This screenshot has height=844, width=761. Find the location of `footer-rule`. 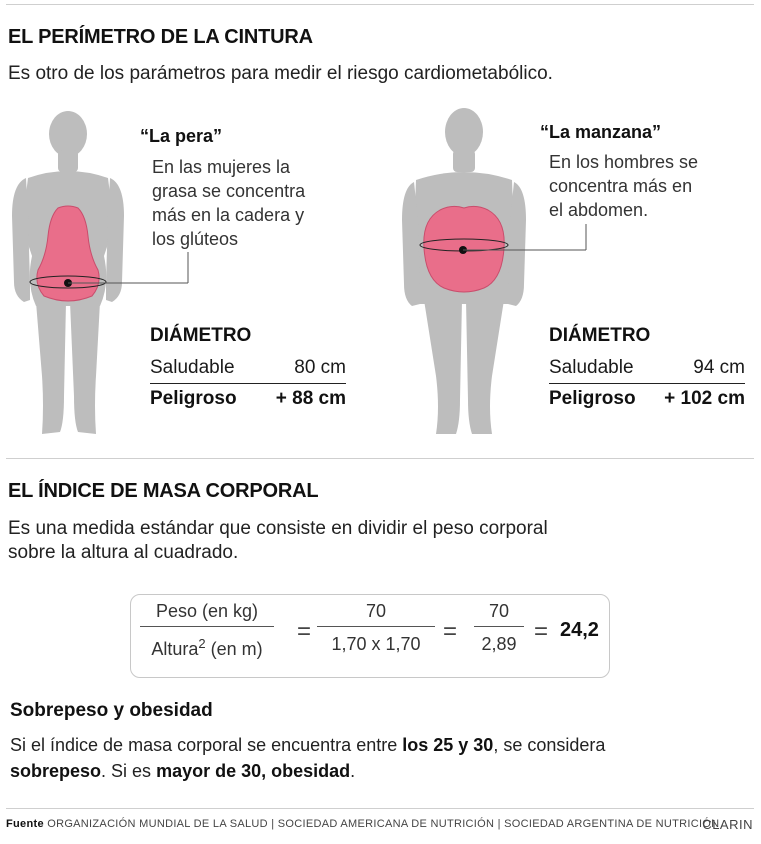

footer-rule is located at coordinates (380, 808).